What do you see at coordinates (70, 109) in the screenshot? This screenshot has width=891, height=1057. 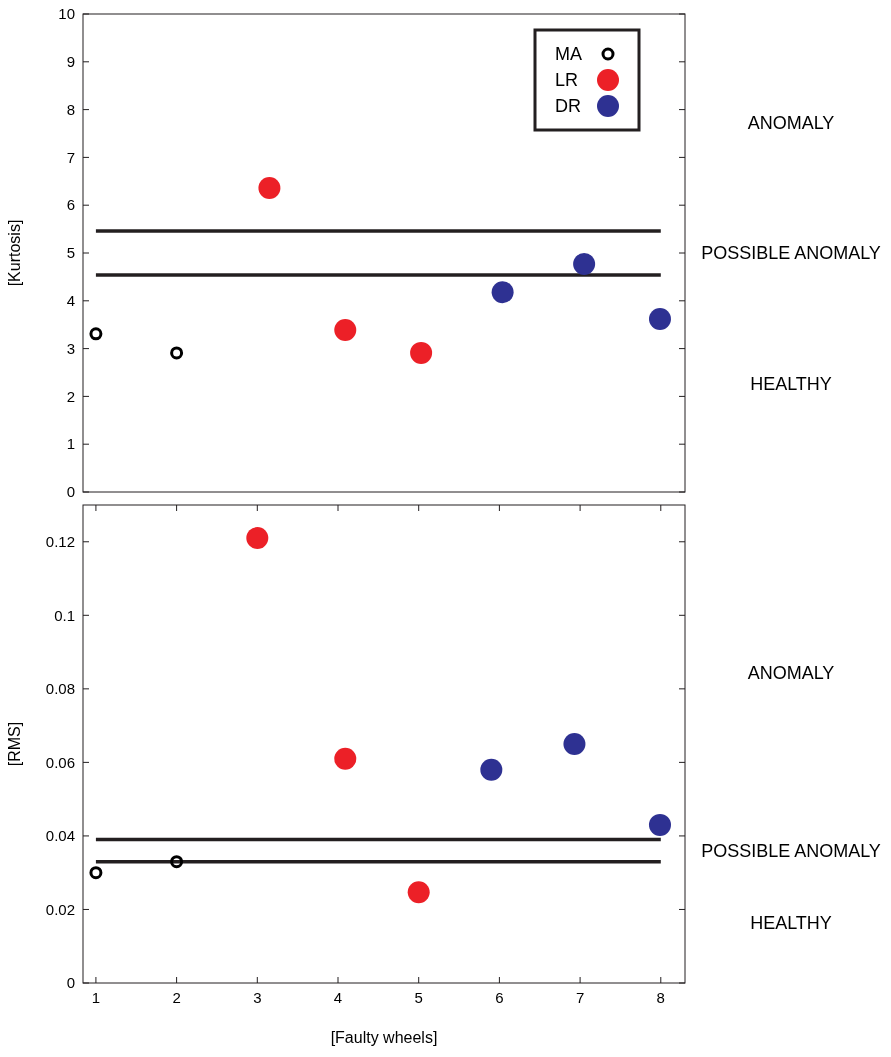 I see `y-tick-label: 8` at bounding box center [70, 109].